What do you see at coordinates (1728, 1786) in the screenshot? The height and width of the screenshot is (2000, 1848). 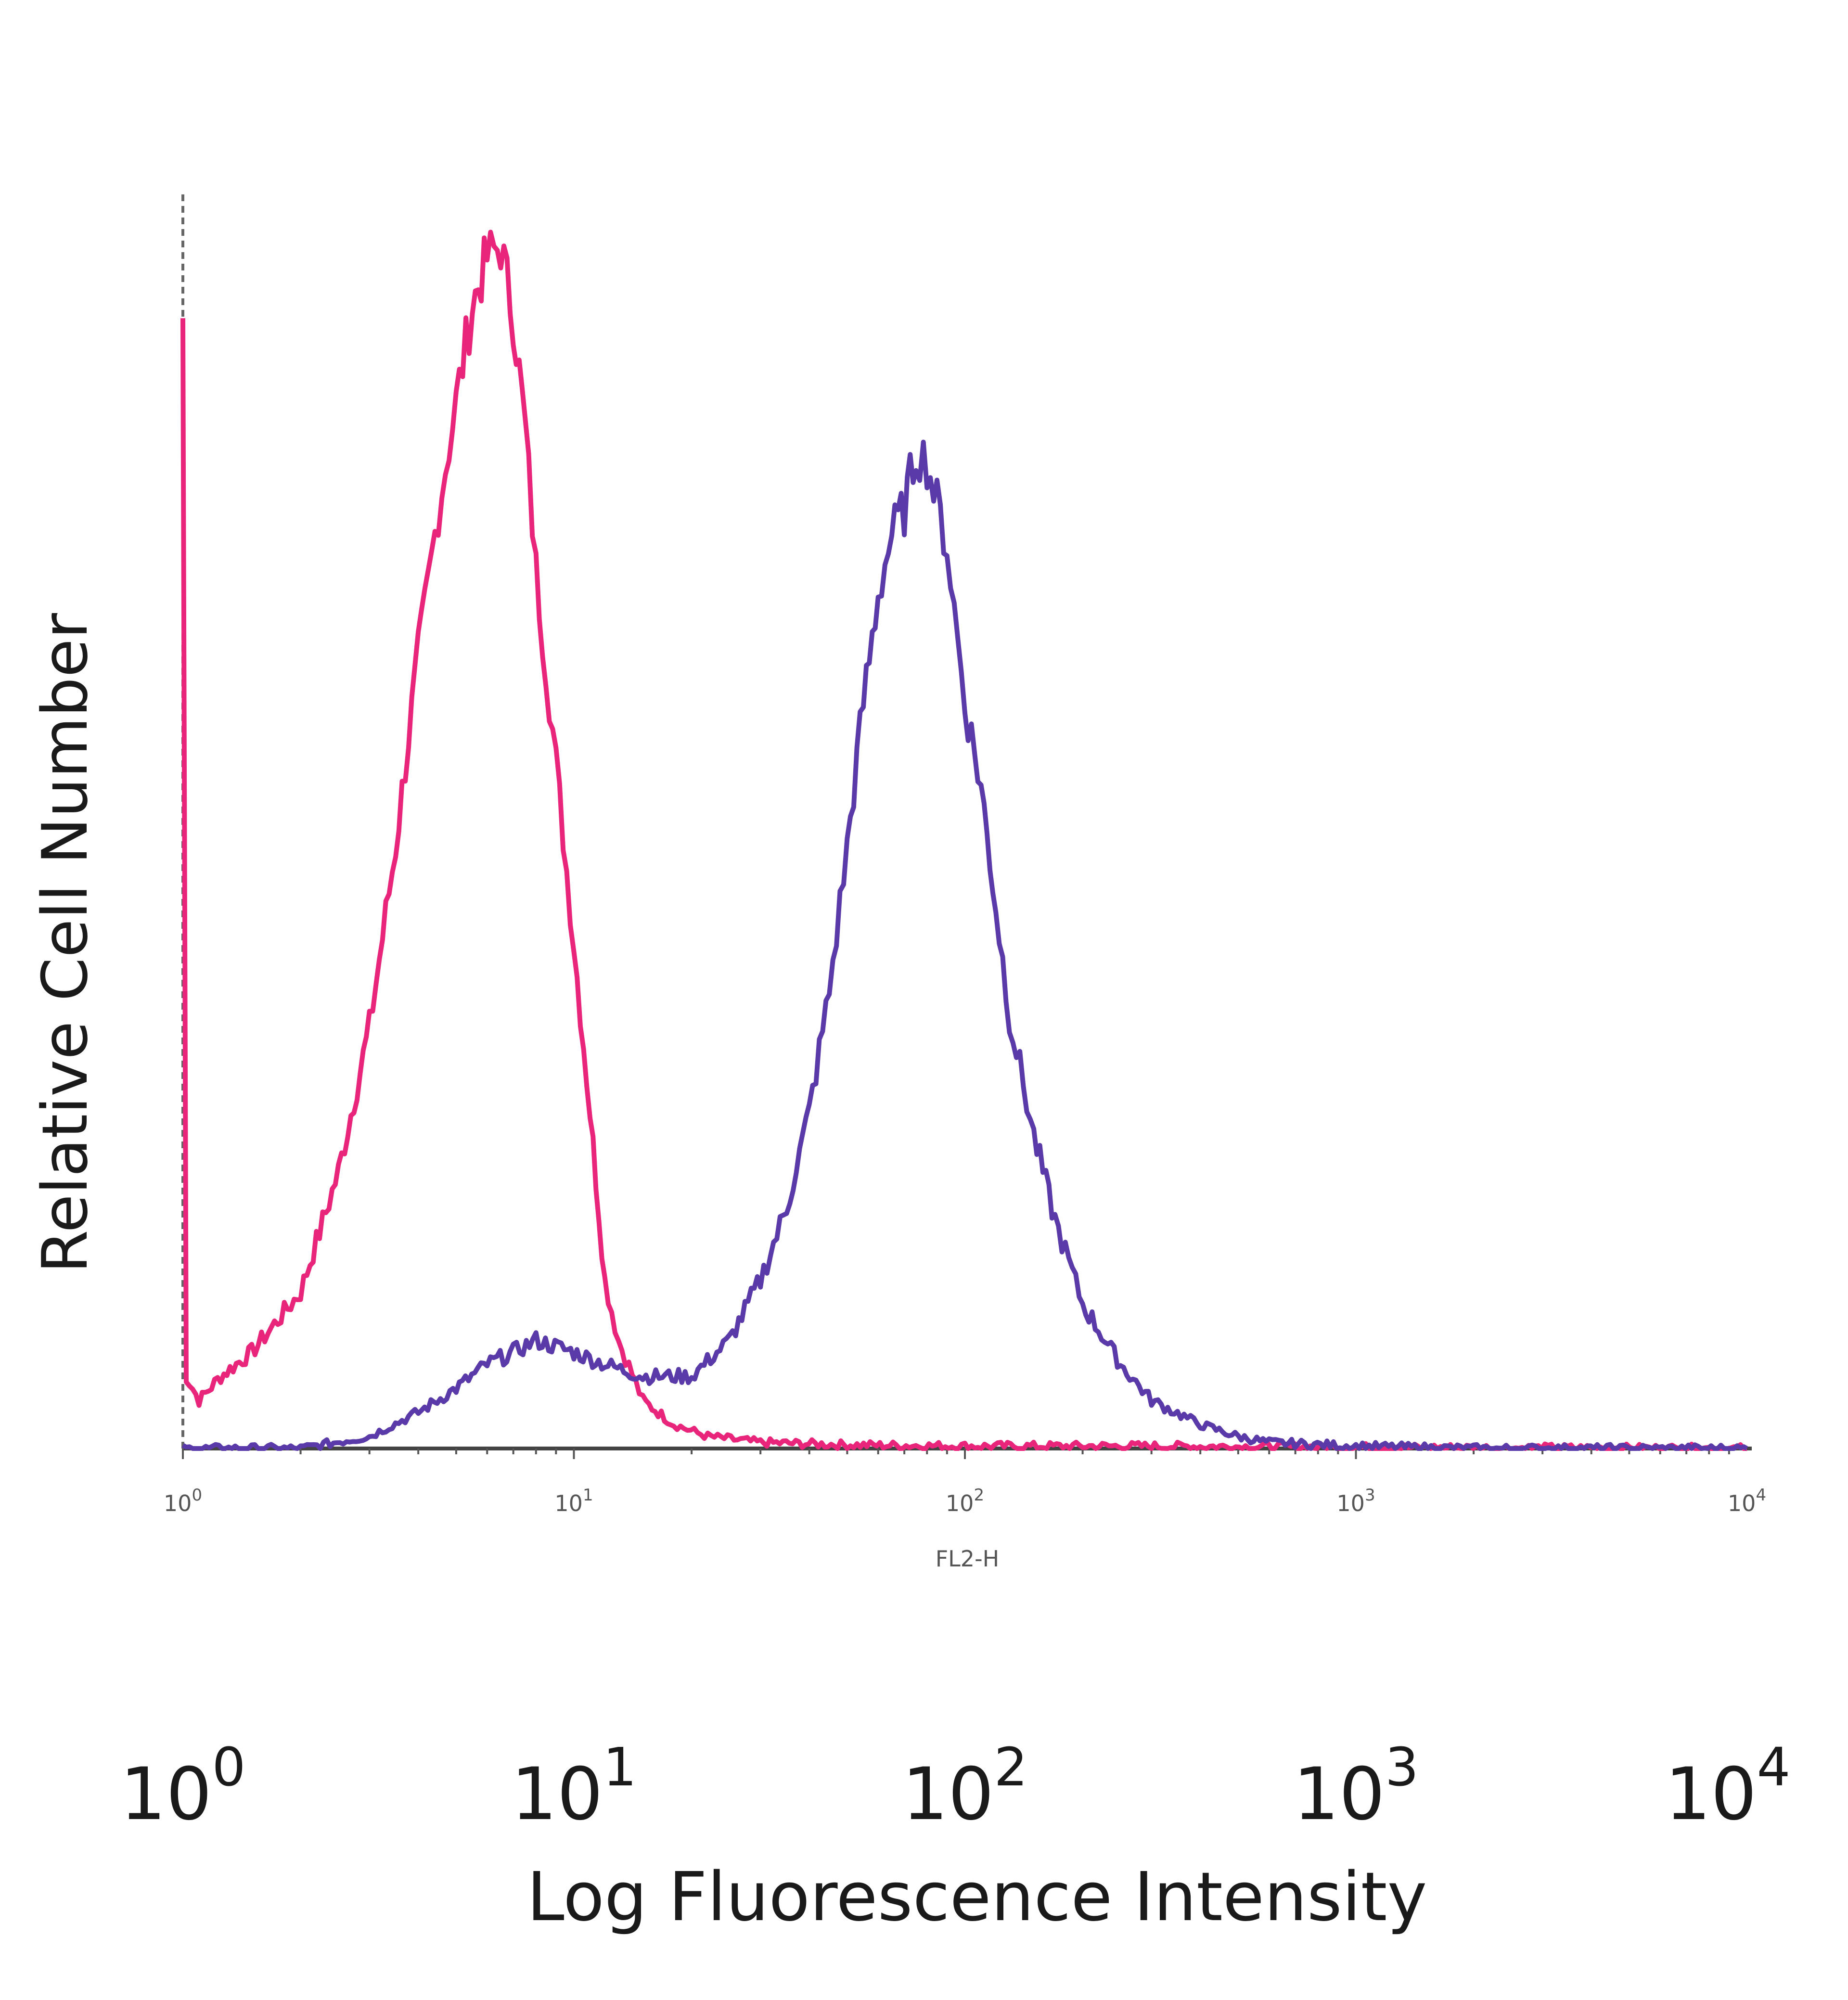 I see `x-tick-label: 10⁴` at bounding box center [1728, 1786].